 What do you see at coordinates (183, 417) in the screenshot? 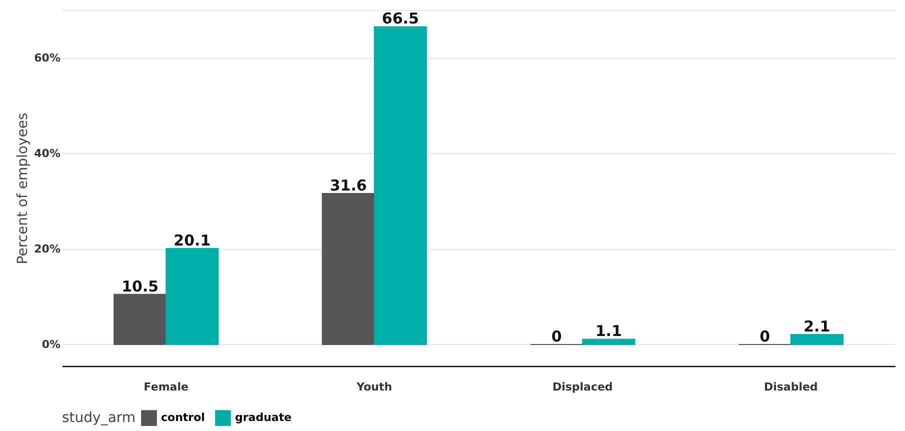
I see `legend-label: control` at bounding box center [183, 417].